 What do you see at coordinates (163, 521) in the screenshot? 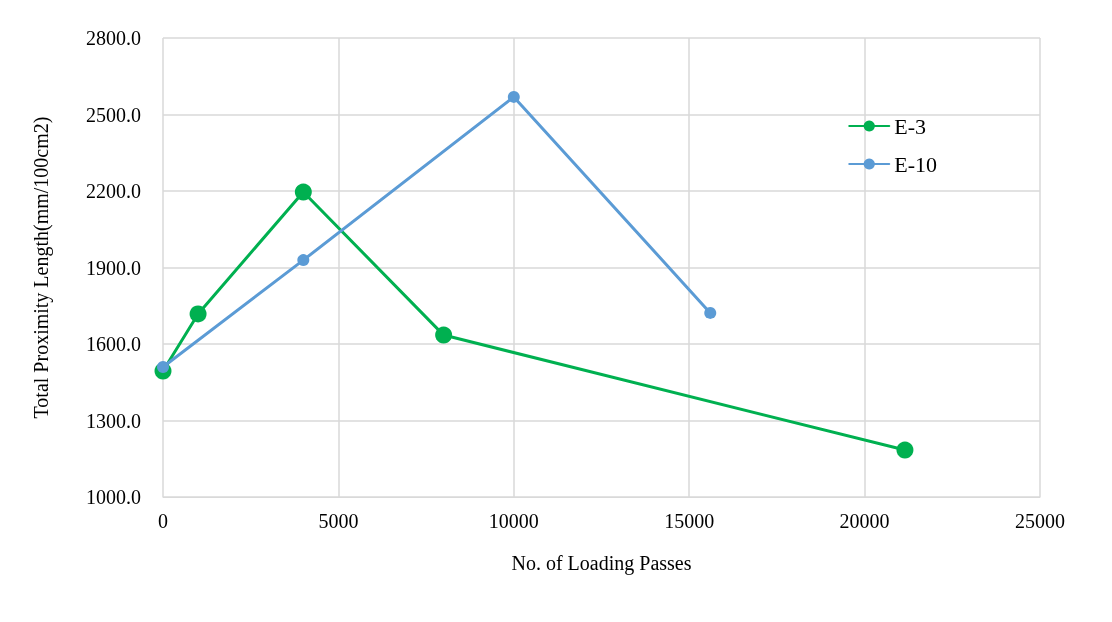
I see `x-tick-label: 0` at bounding box center [163, 521].